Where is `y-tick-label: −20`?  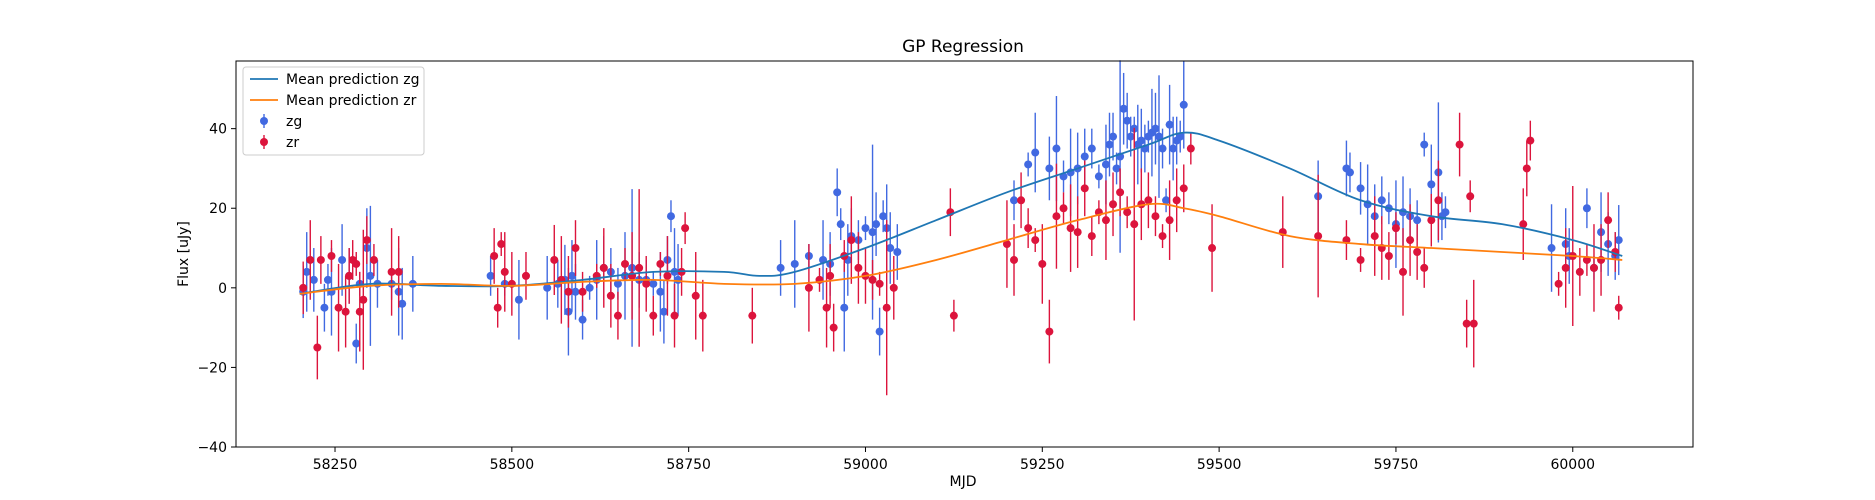
y-tick-label: −20 is located at coordinates (212, 368).